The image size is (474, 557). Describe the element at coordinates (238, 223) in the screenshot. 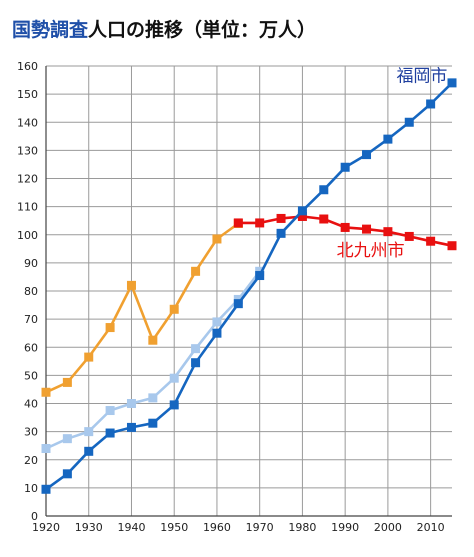

I see `series-1-point-1965` at that location.